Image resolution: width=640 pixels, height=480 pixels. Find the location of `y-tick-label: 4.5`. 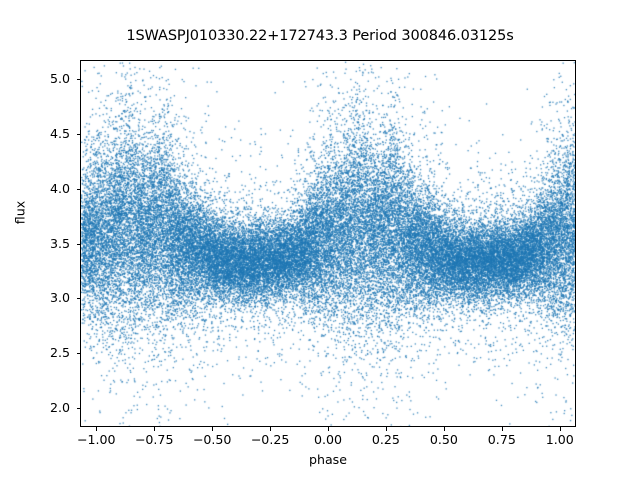

y-tick-label: 4.5 is located at coordinates (59, 133).